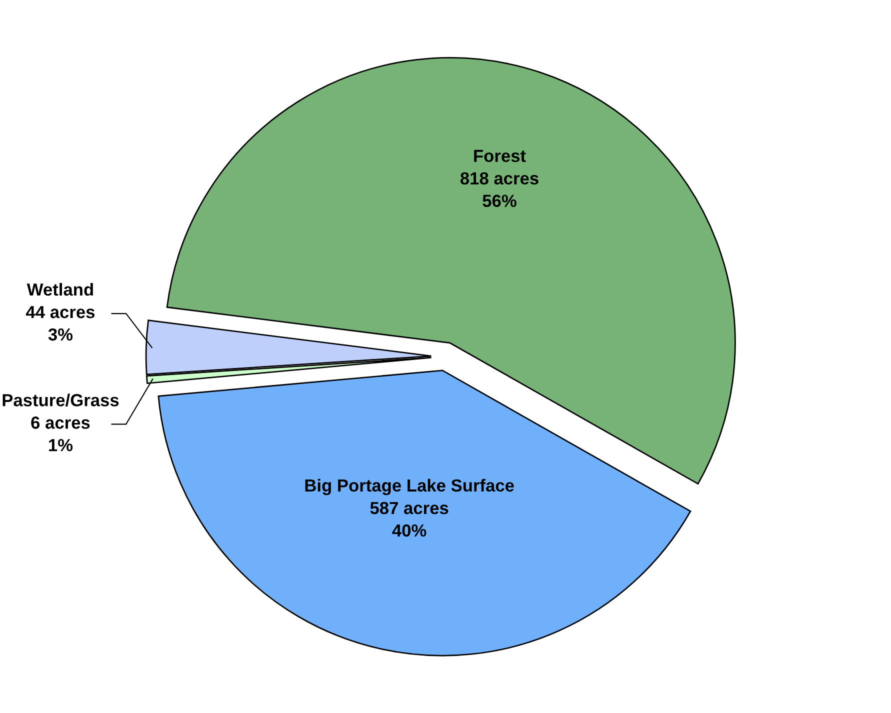 The image size is (891, 713). What do you see at coordinates (60, 323) in the screenshot?
I see `data-label: 44 acres 3%` at bounding box center [60, 323].